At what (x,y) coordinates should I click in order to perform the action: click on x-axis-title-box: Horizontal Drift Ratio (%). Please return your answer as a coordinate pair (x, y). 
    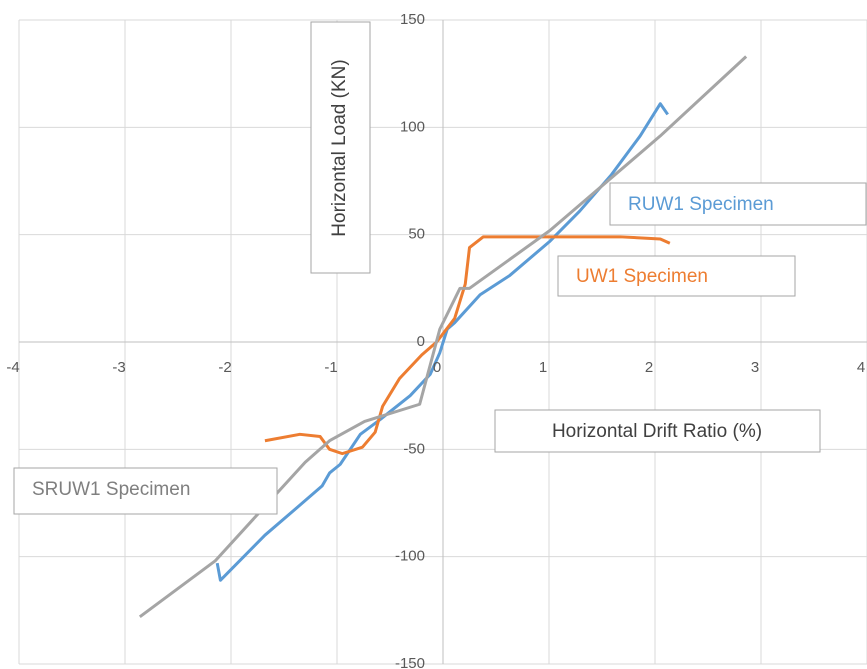
    Looking at the image, I should click on (657, 431).